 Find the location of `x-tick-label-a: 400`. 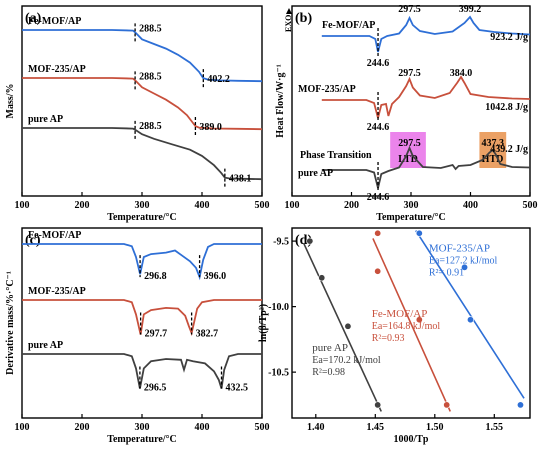

x-tick-label-a: 400 is located at coordinates (202, 205).